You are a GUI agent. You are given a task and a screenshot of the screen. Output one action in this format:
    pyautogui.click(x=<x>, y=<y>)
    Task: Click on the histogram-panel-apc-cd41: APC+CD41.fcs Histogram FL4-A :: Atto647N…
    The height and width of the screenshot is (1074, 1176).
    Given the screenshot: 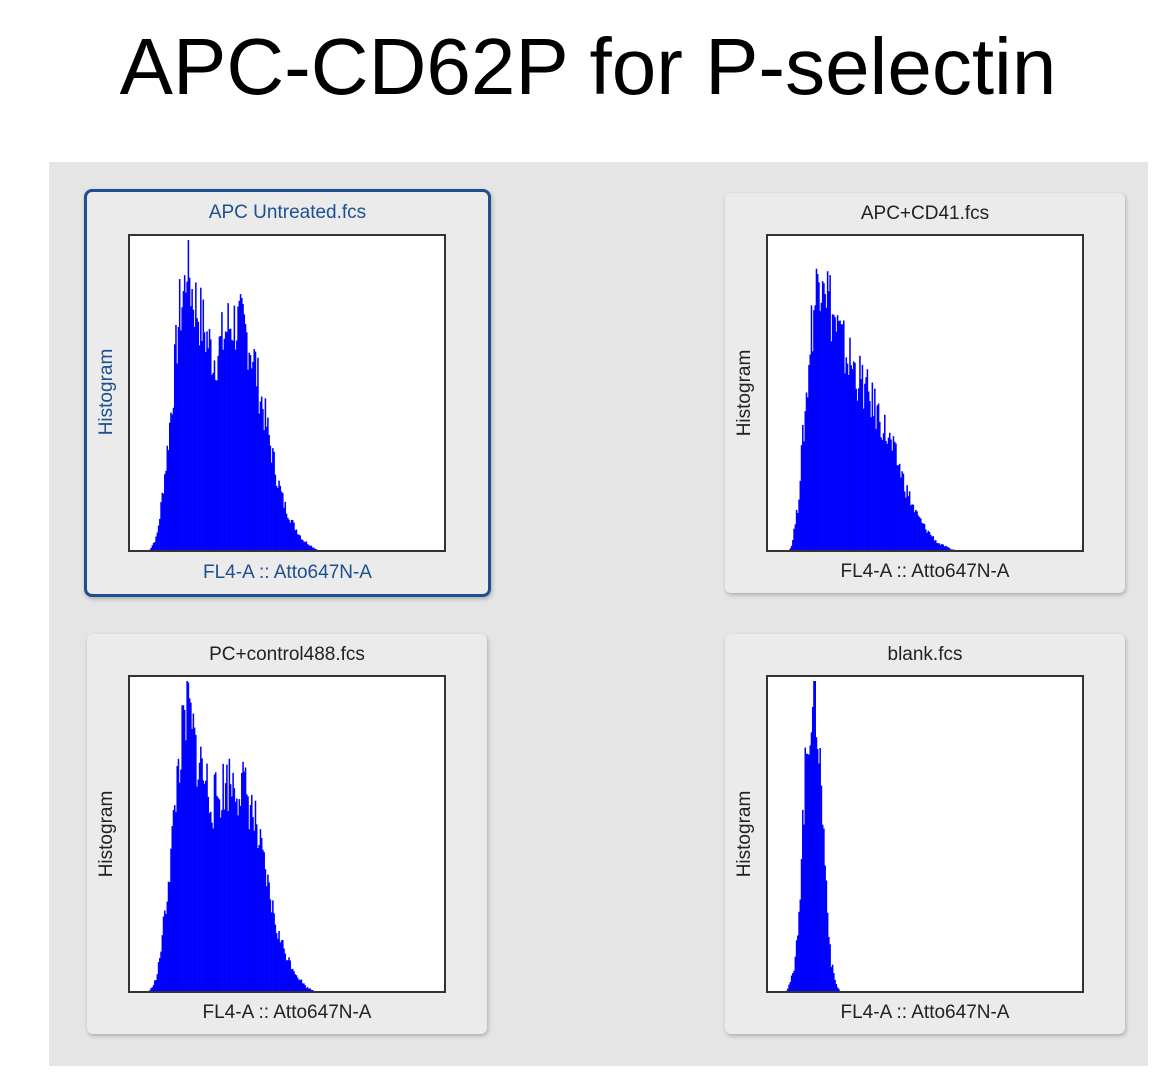 What is the action you would take?
    pyautogui.click(x=925, y=393)
    